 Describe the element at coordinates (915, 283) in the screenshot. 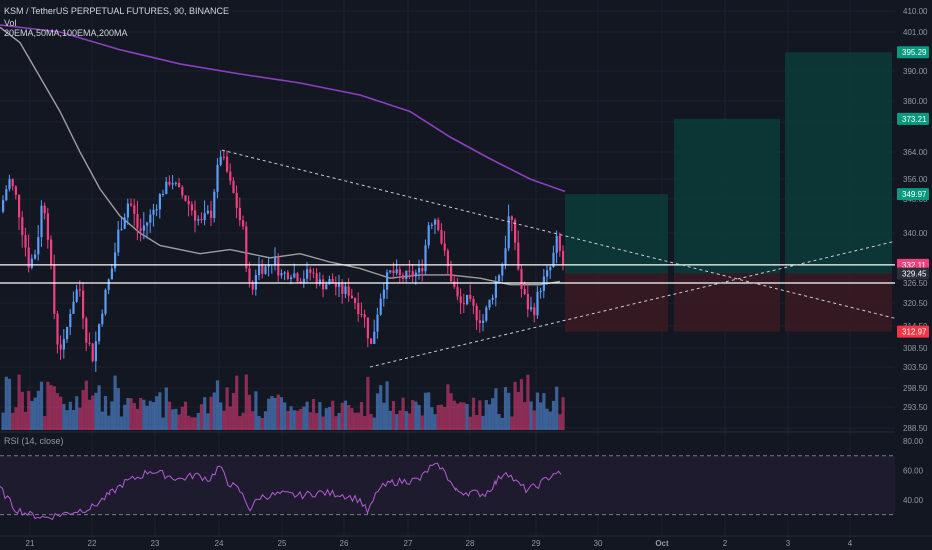

I see `y-tick-label: 326.50` at that location.